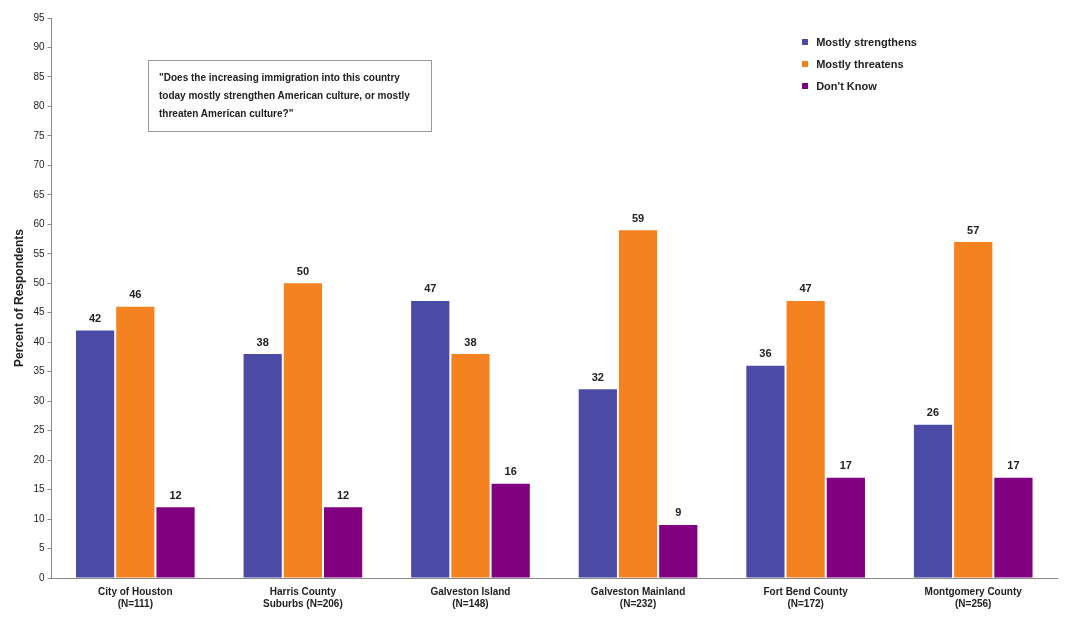  What do you see at coordinates (41, 548) in the screenshot?
I see `y-tick-label: 5` at bounding box center [41, 548].